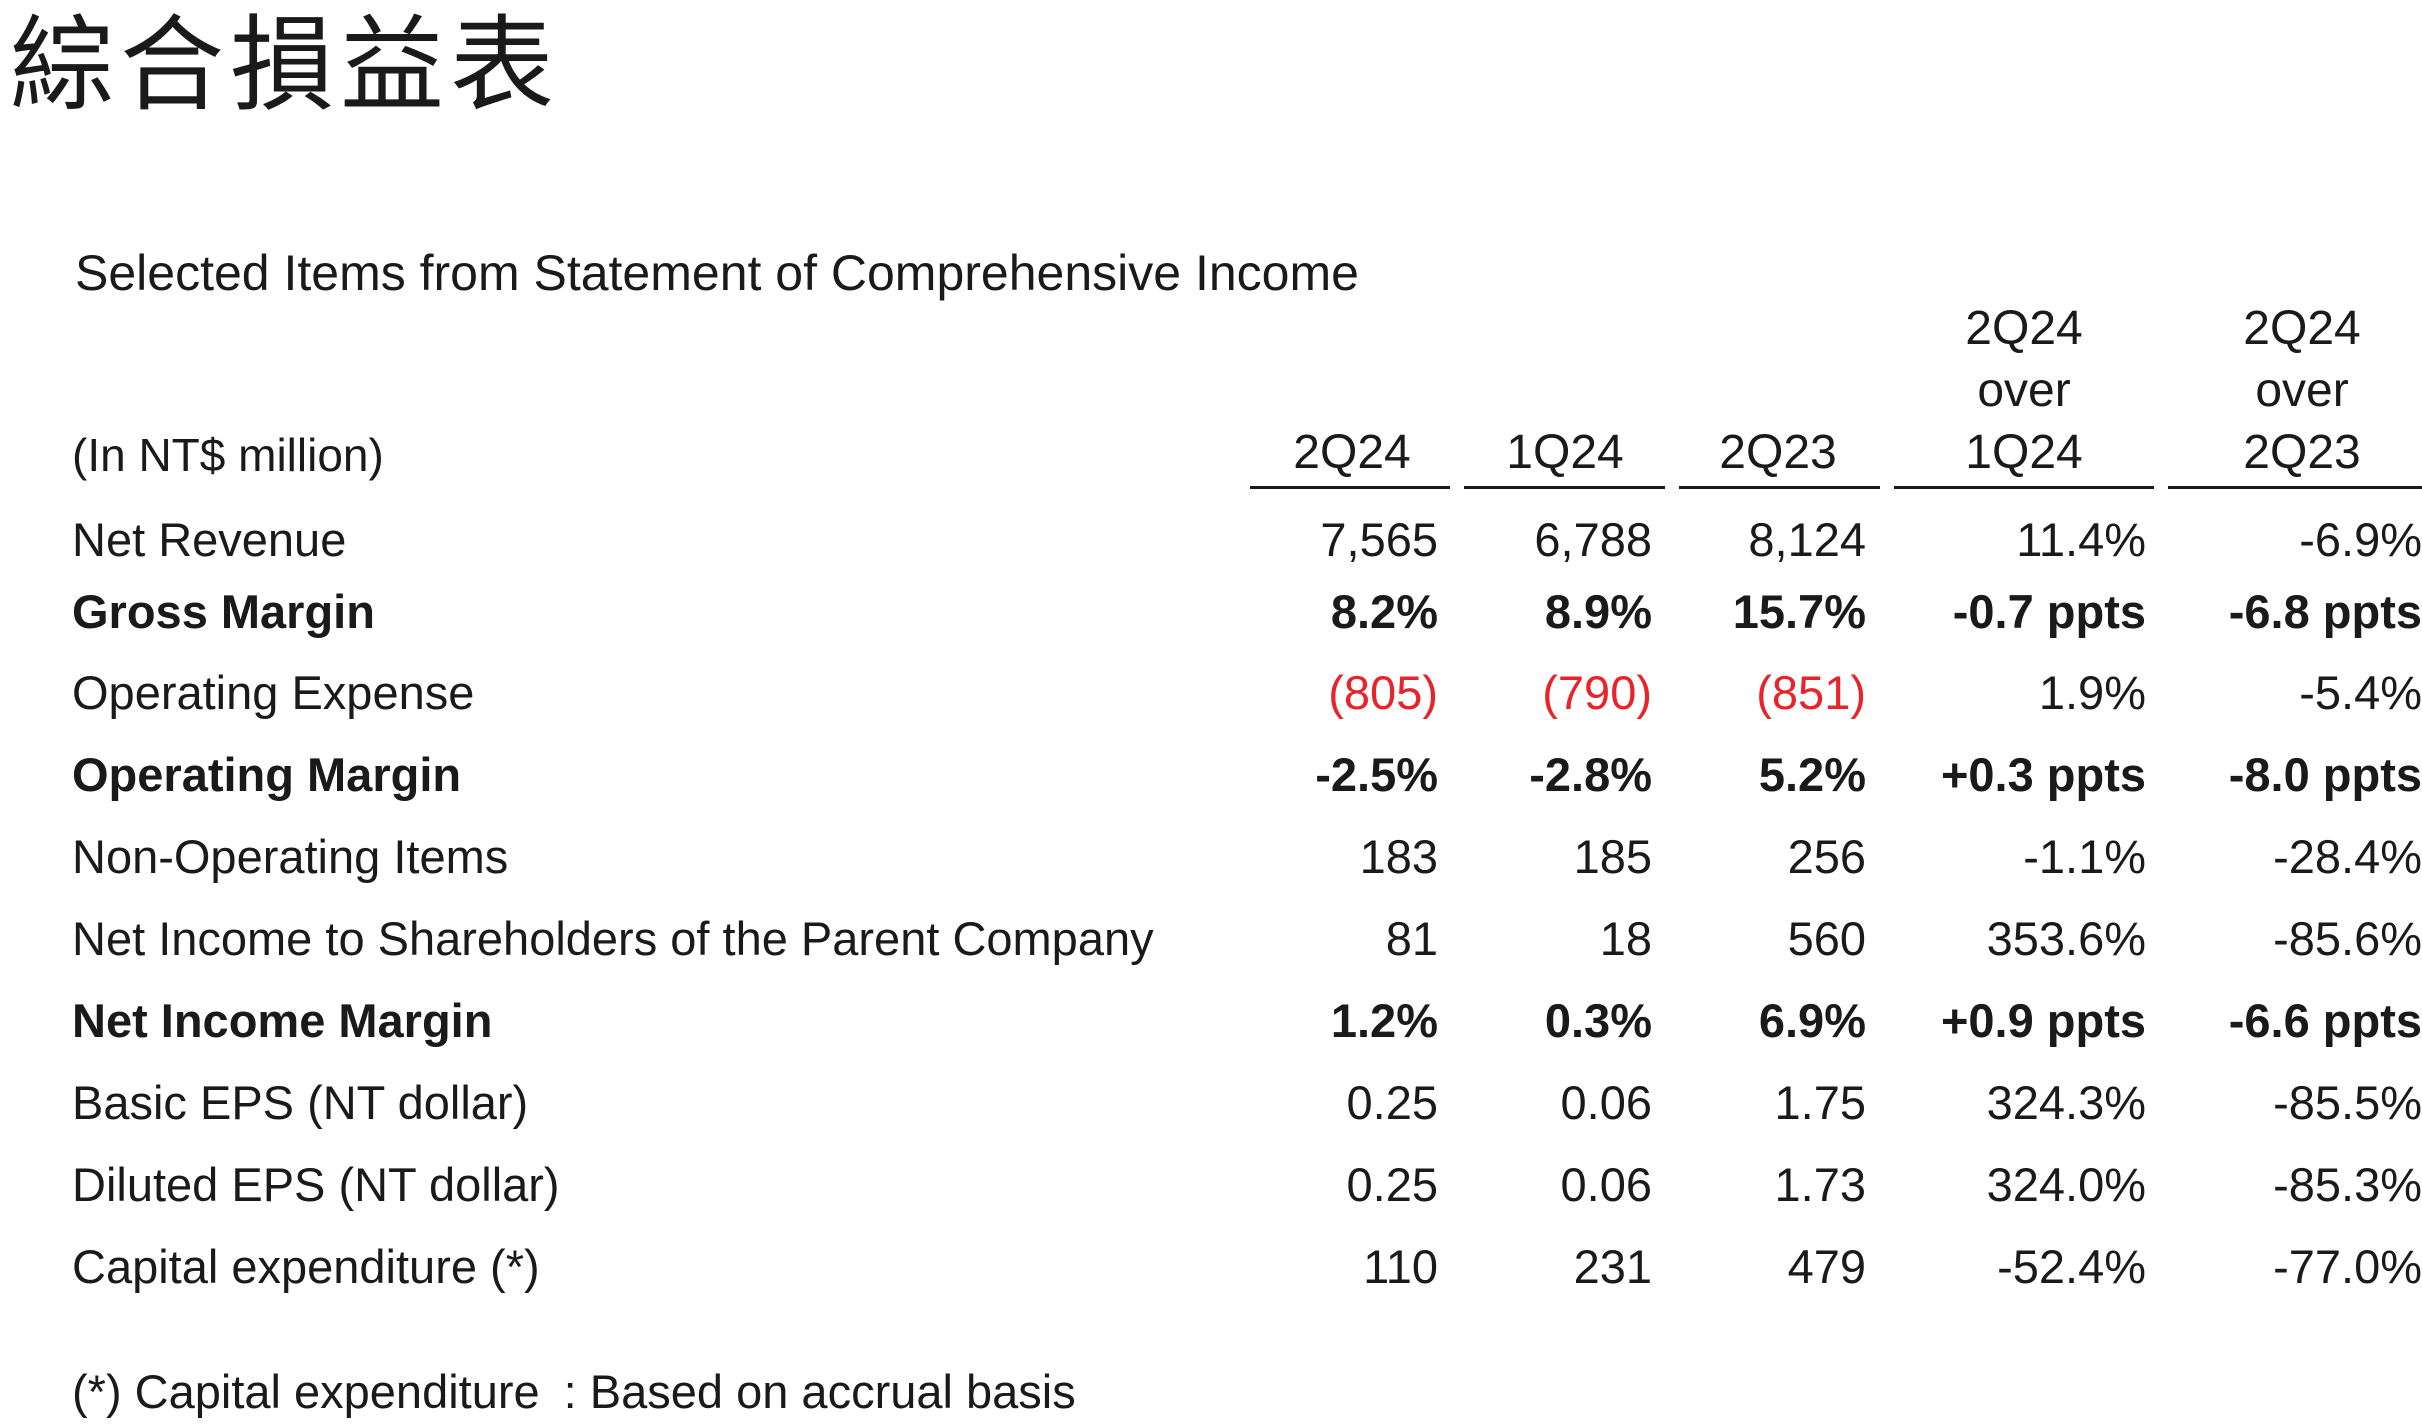 The image size is (2422, 1428). Describe the element at coordinates (223, 611) in the screenshot. I see `row-label: Gross Margin` at that location.